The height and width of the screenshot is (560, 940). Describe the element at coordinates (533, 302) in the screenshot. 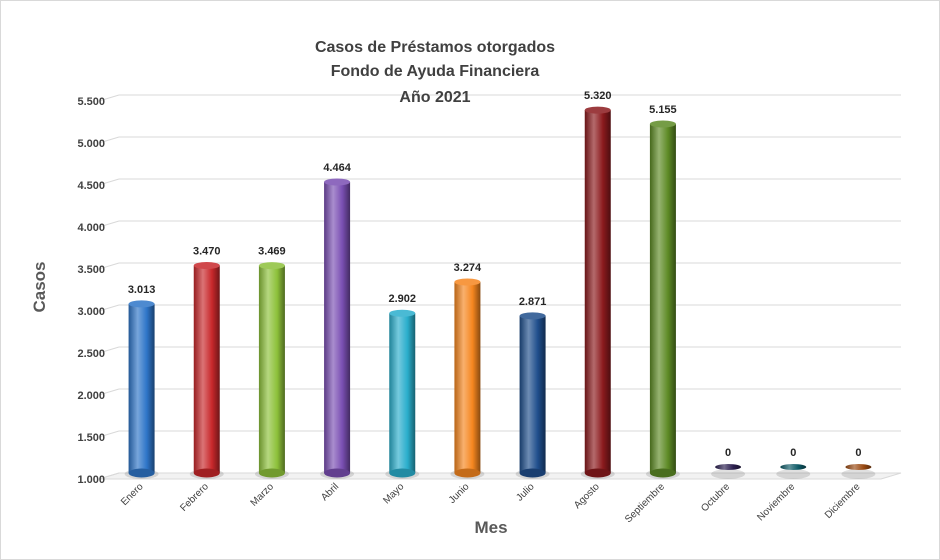

I see `data-label-julio: 2.871` at that location.